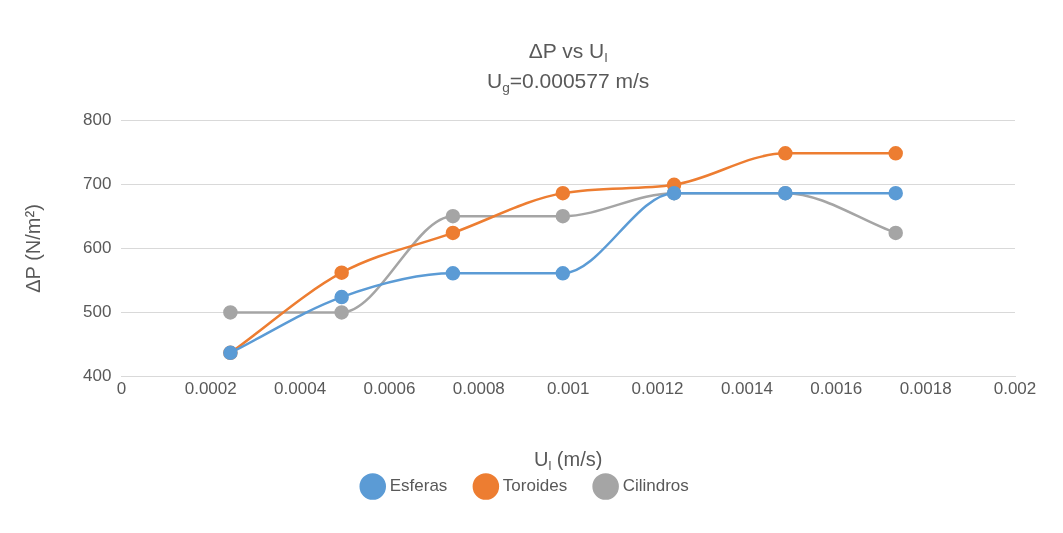  What do you see at coordinates (97, 119) in the screenshot?
I see `y-tick-label: 800` at bounding box center [97, 119].